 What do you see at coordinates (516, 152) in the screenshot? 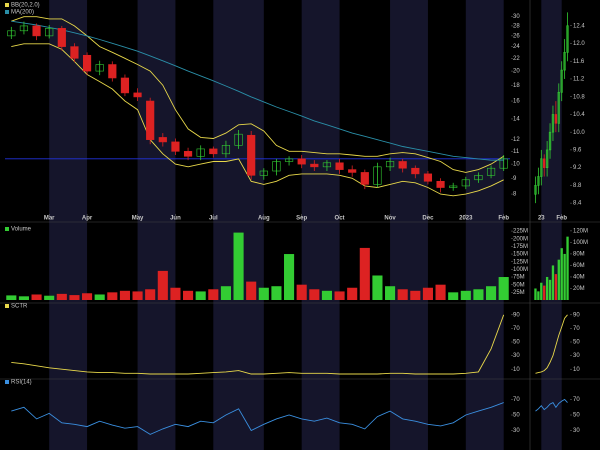
I see `y-tick-label: 11` at bounding box center [516, 152].